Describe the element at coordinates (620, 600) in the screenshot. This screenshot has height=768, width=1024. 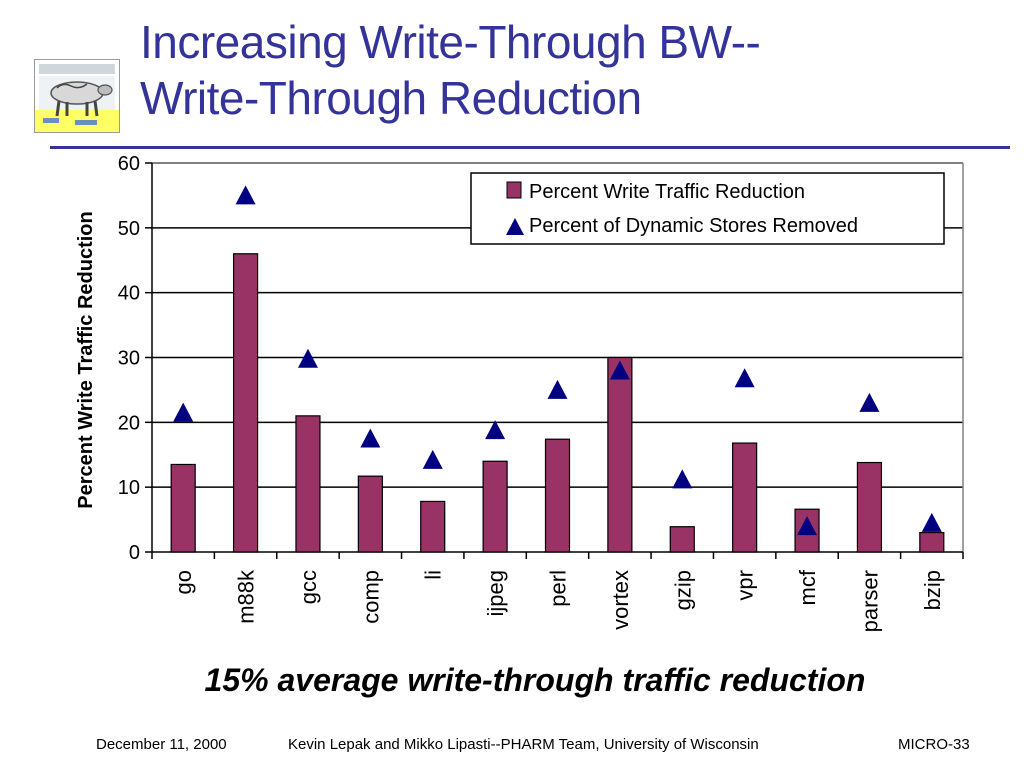
I see `x-tick-label-vortex: vortex` at that location.